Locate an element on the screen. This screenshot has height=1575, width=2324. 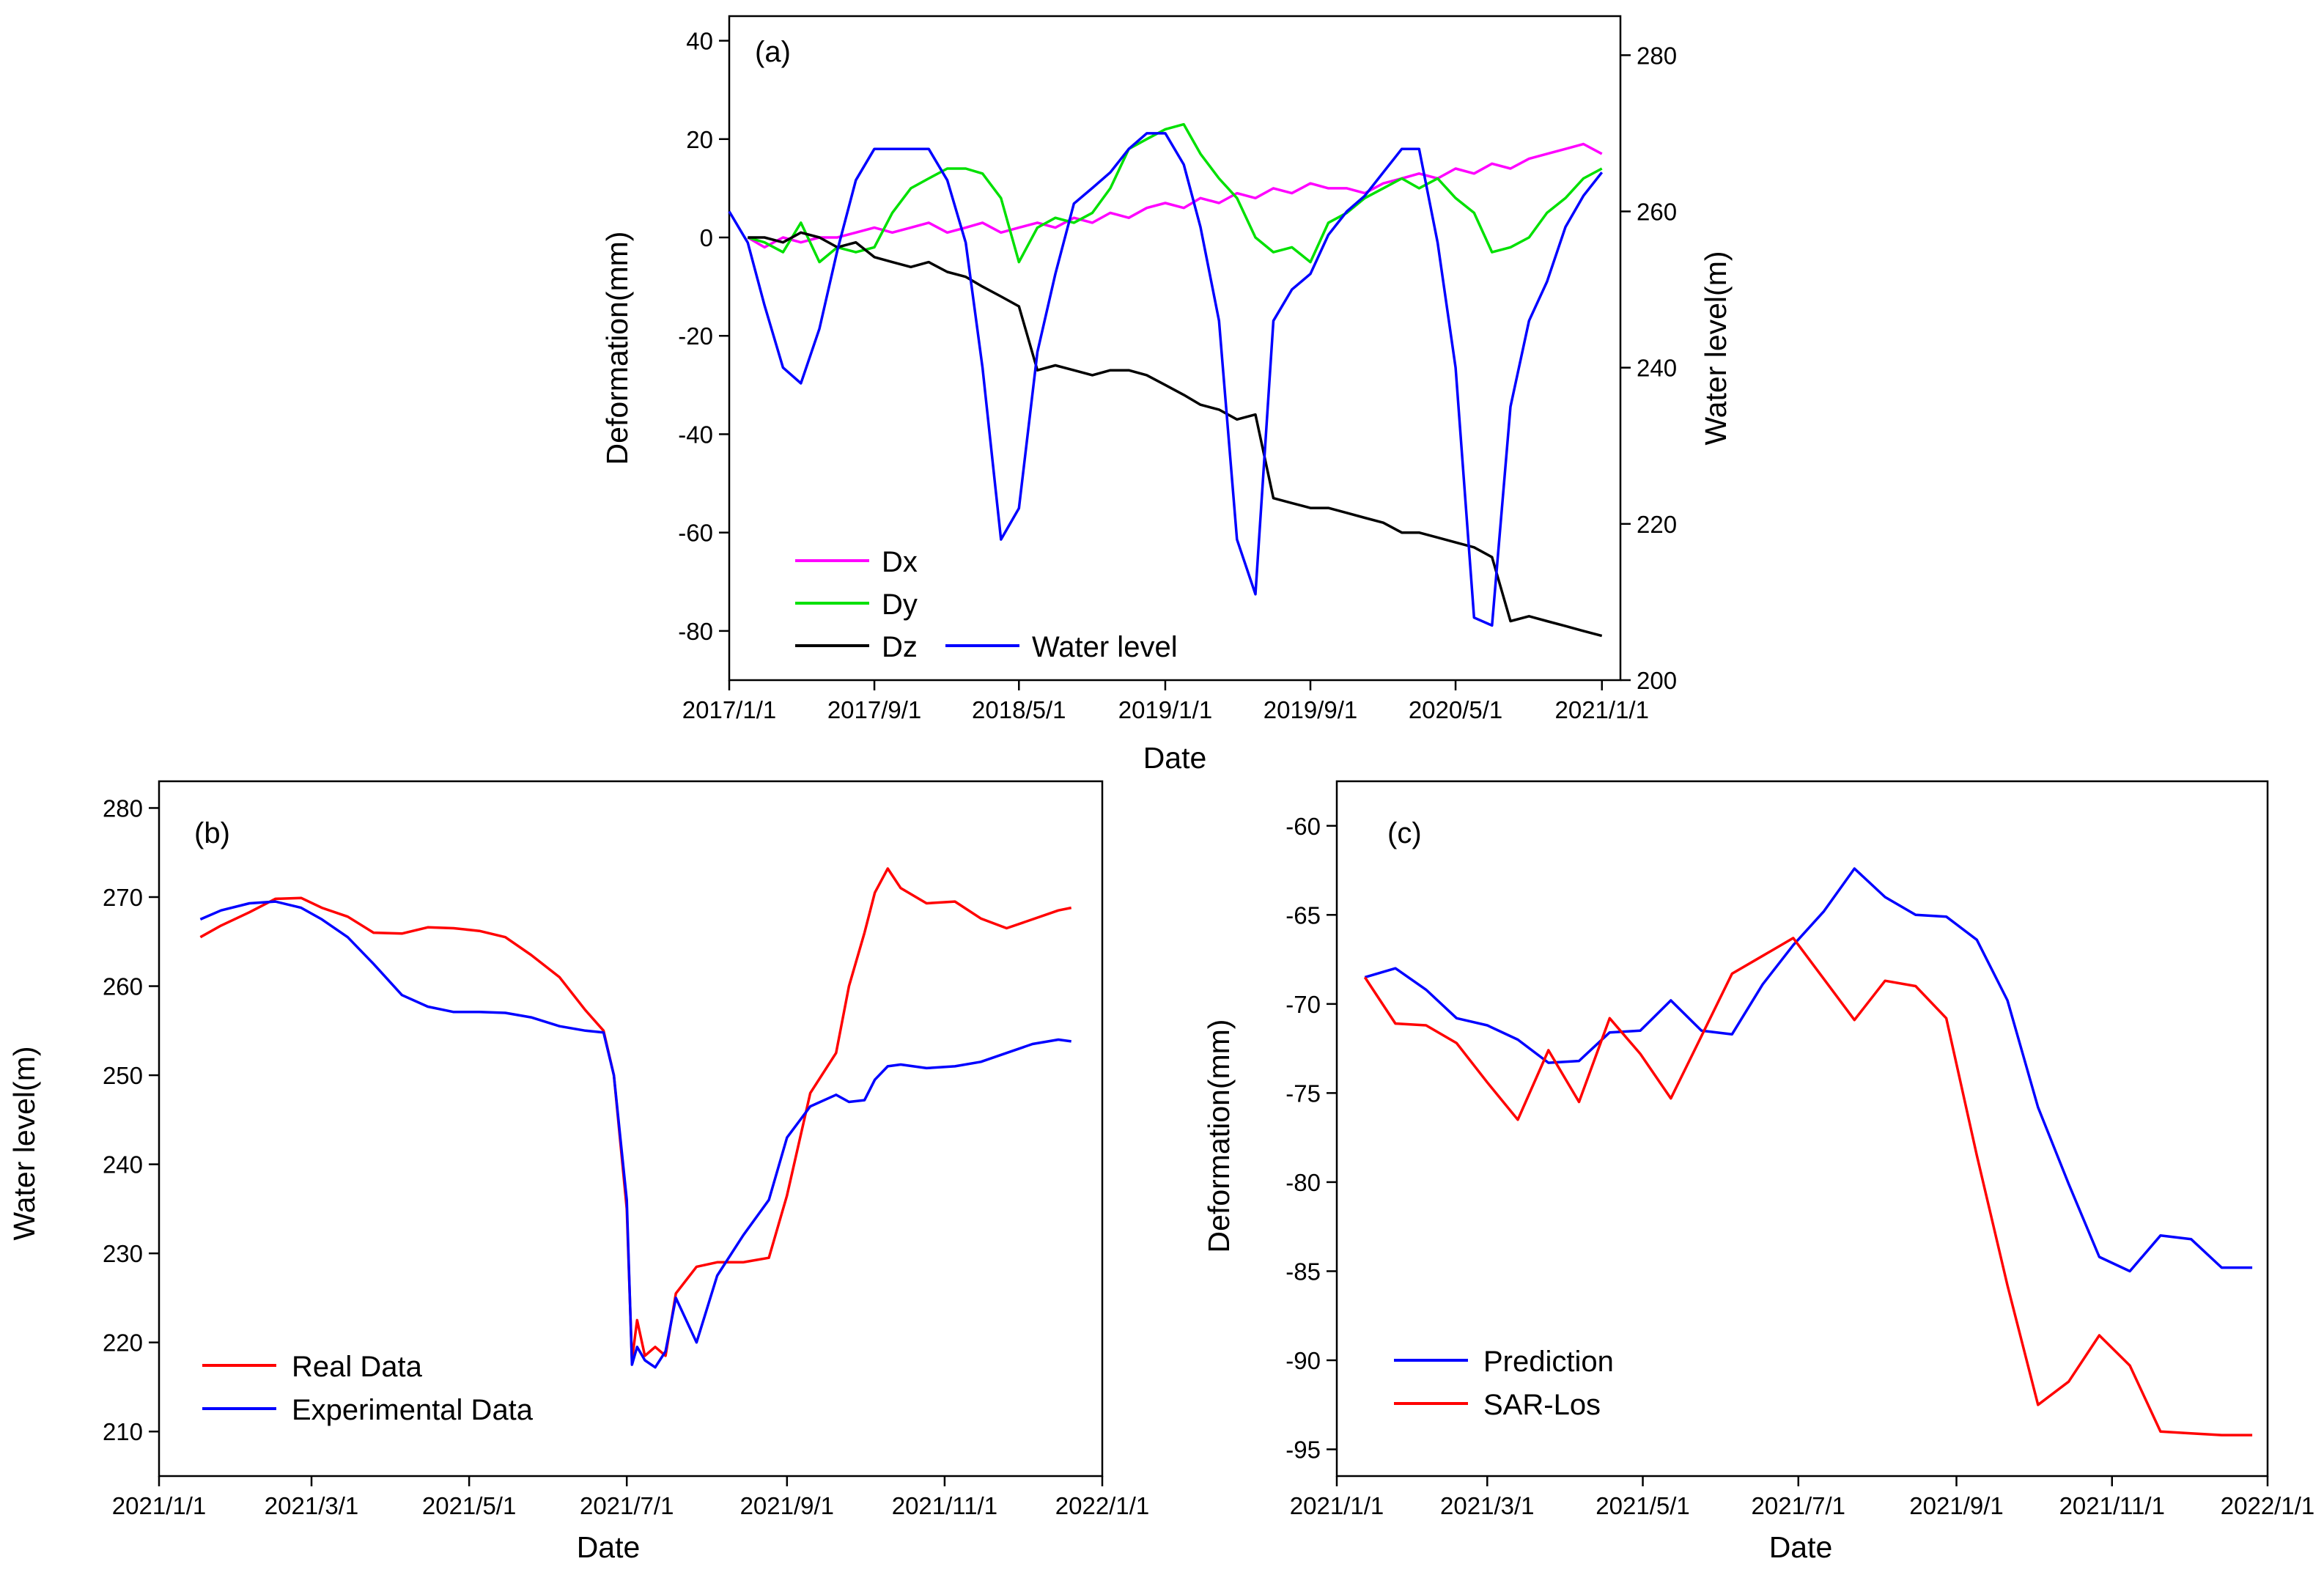
panel-c-legend: Prediction SAR-Los is located at coordinates (1504, 1383).